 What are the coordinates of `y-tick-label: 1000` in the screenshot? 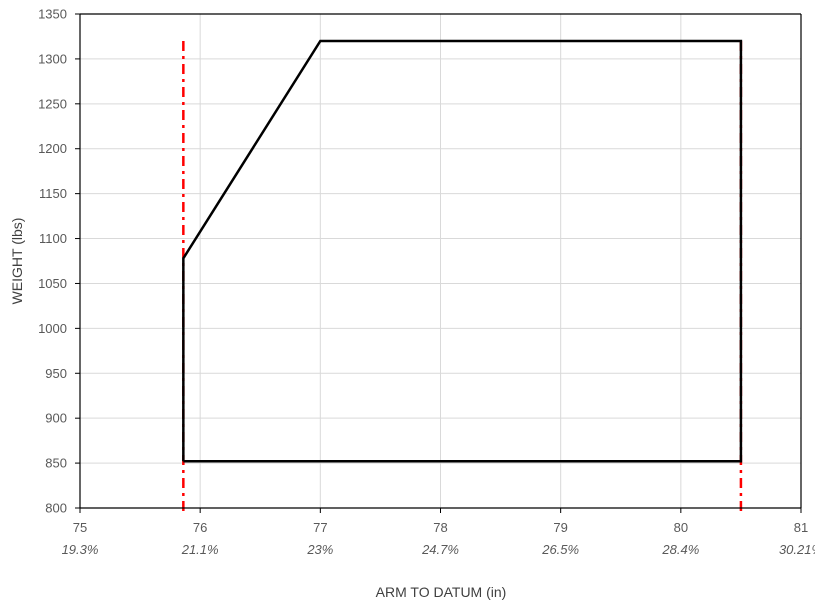 It's located at (52, 328).